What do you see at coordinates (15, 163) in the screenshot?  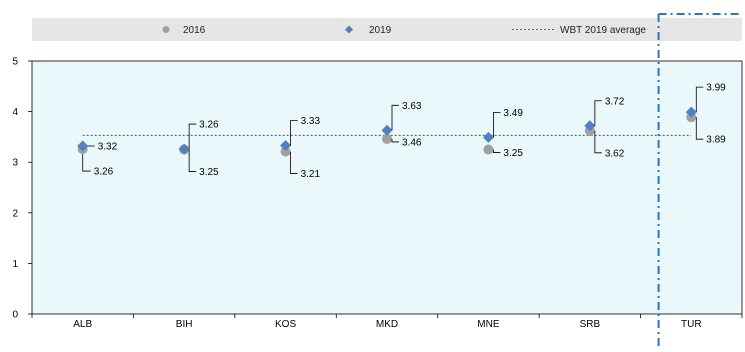 I see `y-tick-label: 3` at bounding box center [15, 163].